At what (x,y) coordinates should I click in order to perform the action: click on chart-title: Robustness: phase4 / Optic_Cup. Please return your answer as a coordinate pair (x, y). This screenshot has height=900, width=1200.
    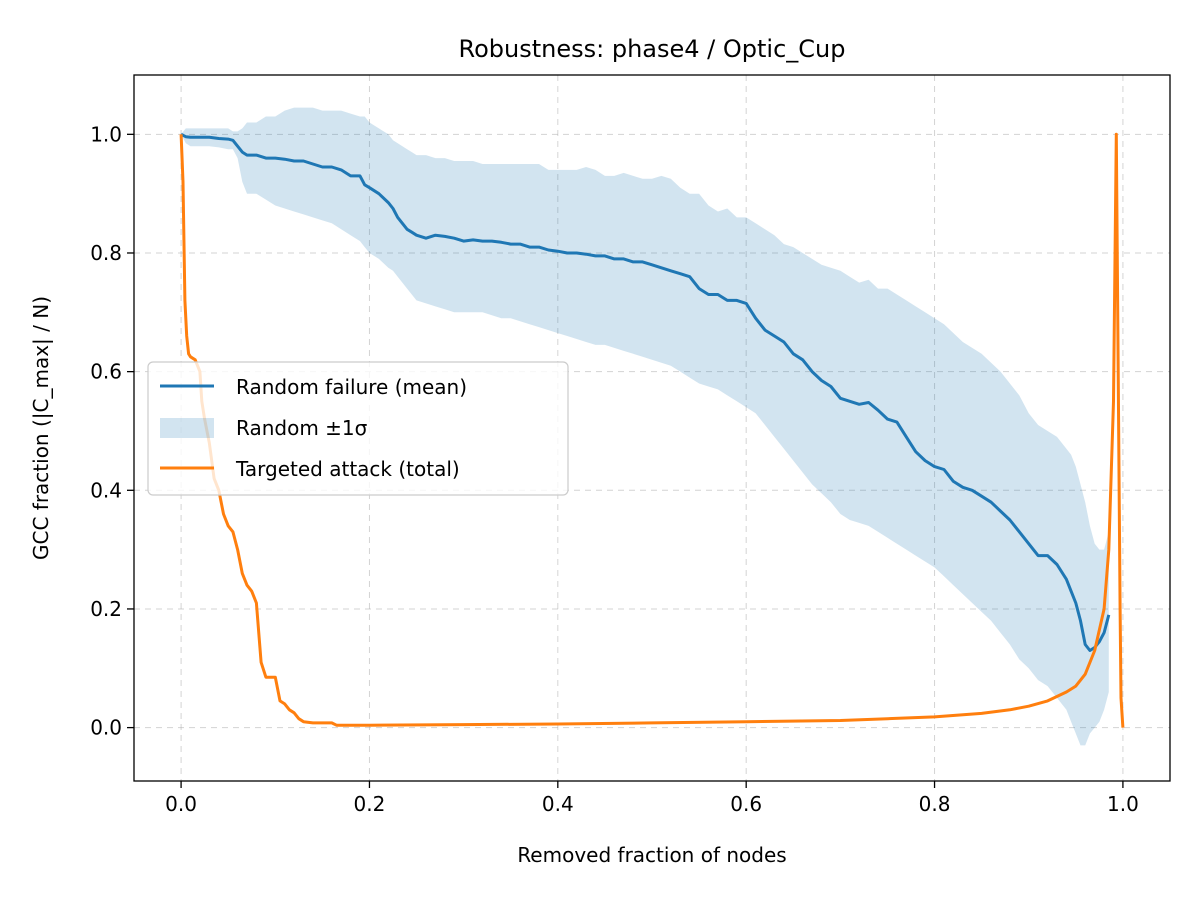
    Looking at the image, I should click on (652, 49).